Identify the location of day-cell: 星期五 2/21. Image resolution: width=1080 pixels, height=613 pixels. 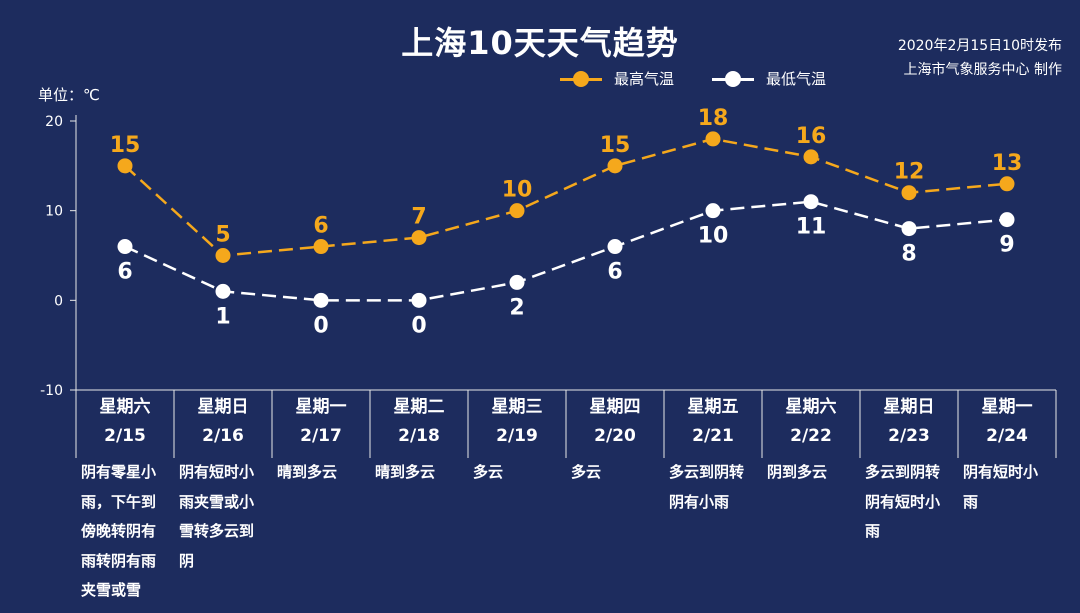
(713, 422).